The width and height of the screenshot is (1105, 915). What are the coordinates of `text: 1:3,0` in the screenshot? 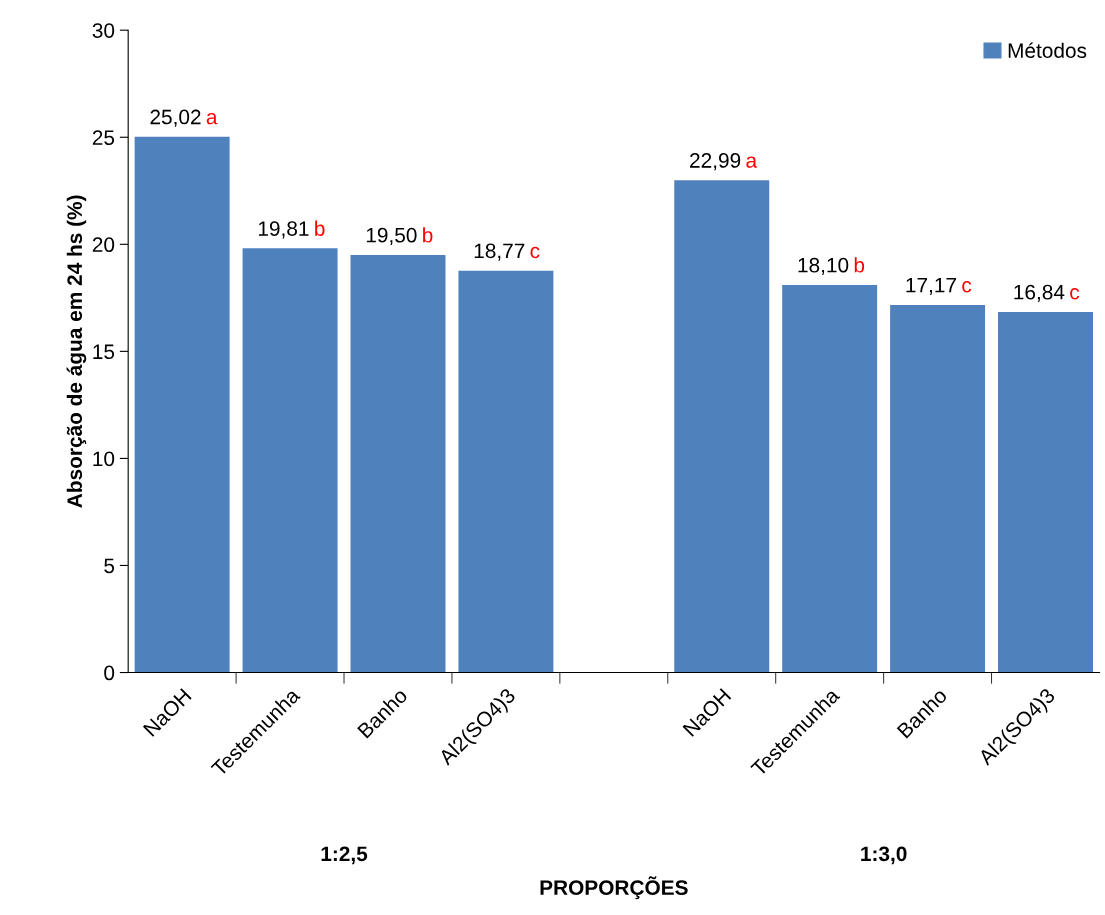 It's located at (884, 855).